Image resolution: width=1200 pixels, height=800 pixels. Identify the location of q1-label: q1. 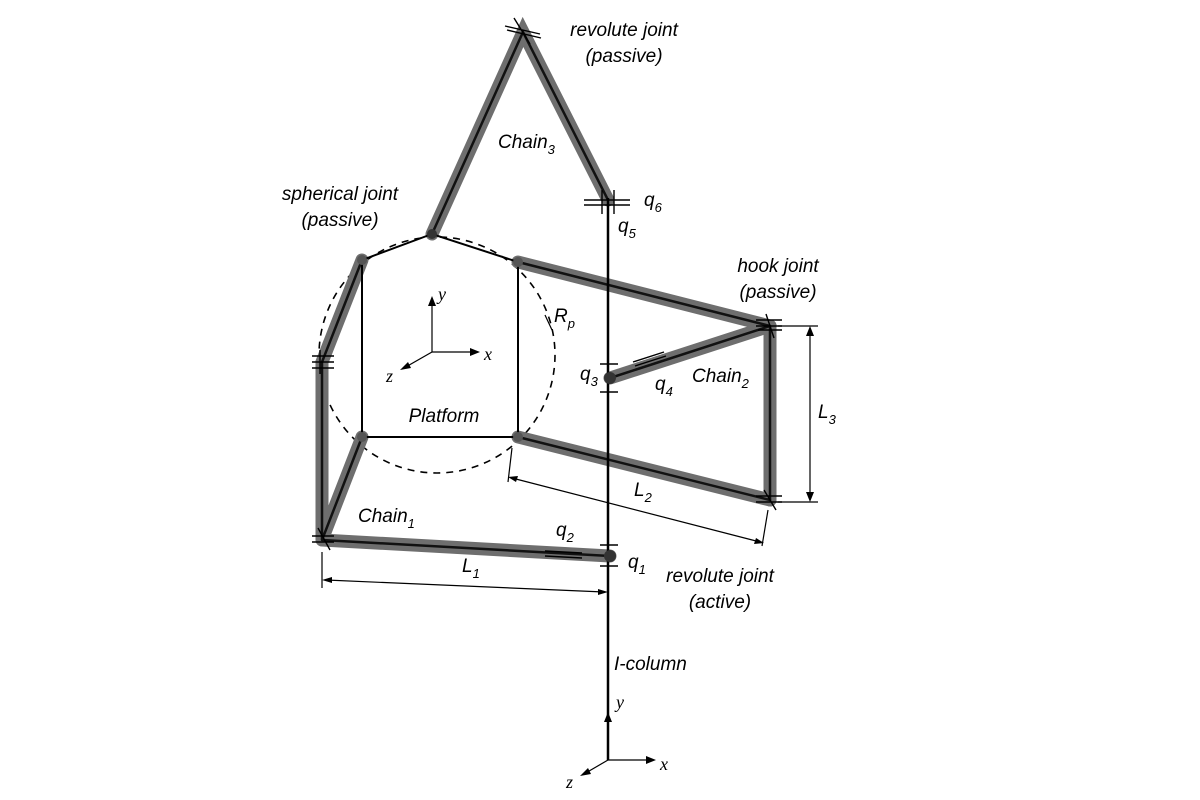
(637, 564).